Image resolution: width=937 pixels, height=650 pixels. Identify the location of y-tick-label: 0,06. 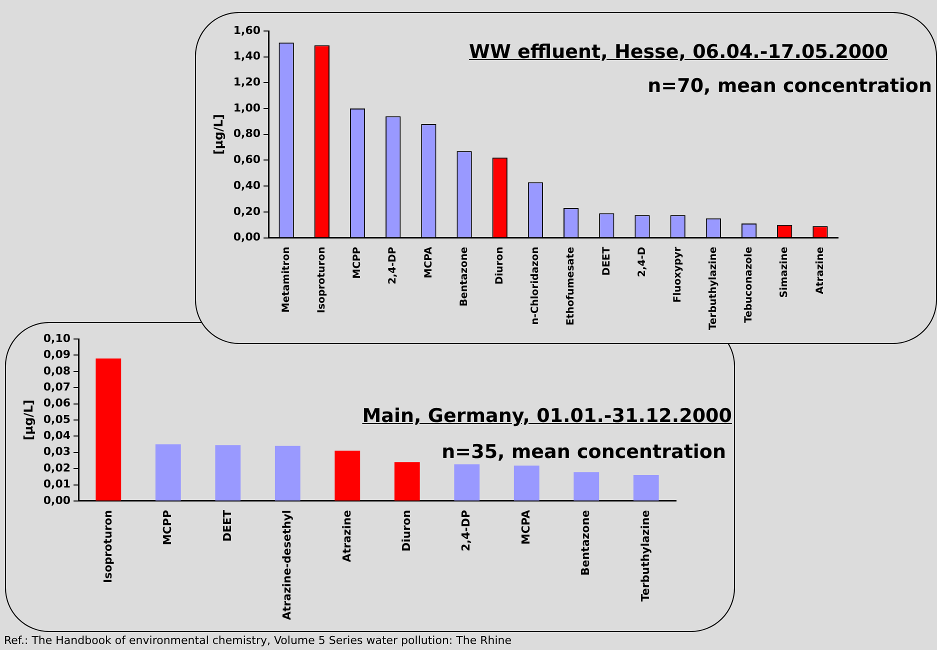
(57, 403).